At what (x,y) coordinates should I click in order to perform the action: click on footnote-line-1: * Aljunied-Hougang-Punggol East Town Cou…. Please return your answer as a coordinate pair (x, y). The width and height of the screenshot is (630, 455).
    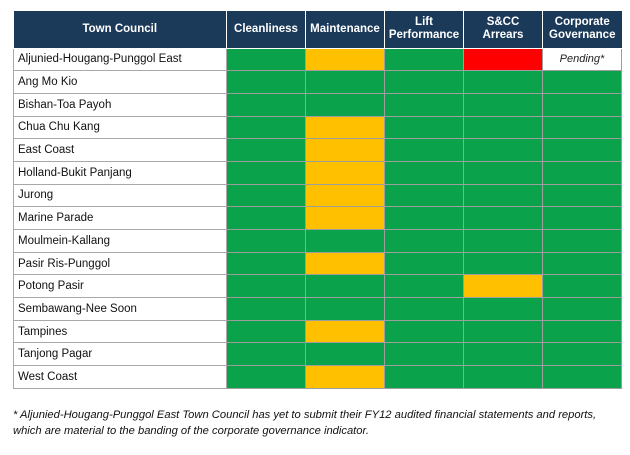
    Looking at the image, I should click on (305, 415).